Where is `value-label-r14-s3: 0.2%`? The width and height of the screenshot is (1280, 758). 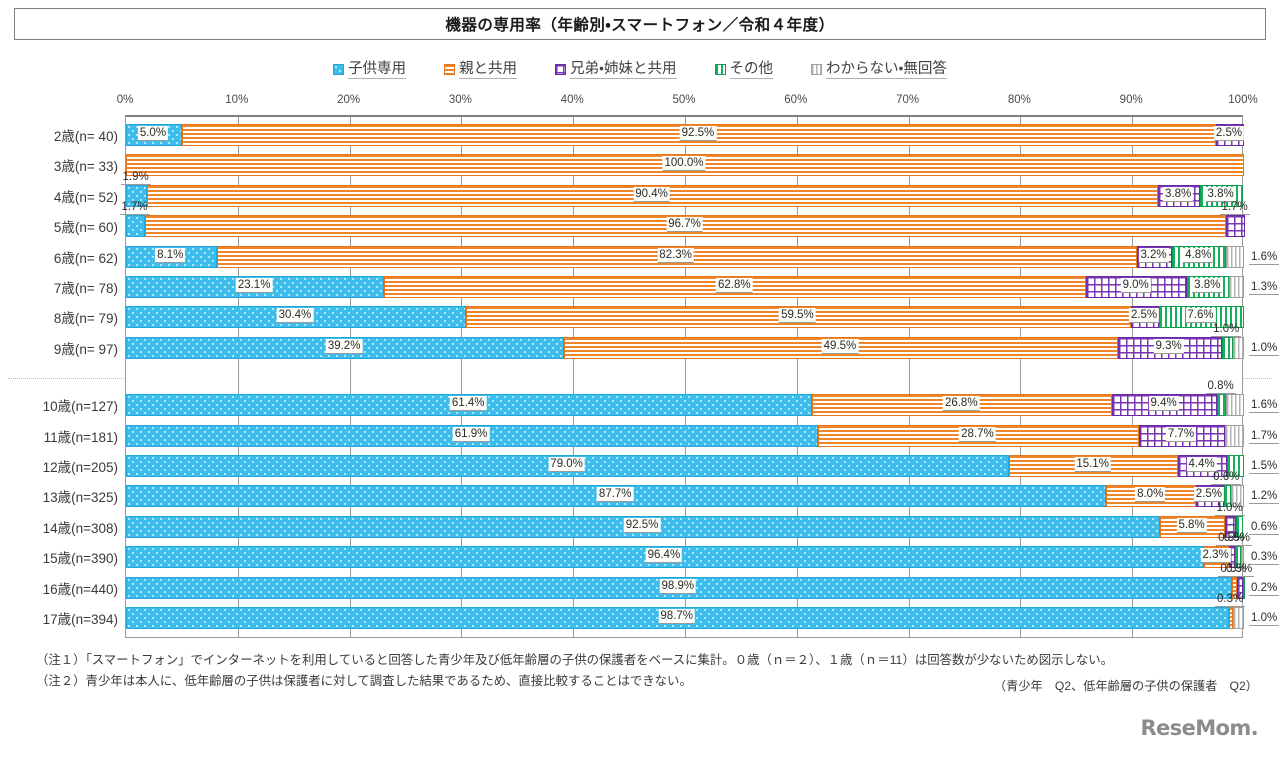 value-label-r14-s3: 0.2% is located at coordinates (1264, 588).